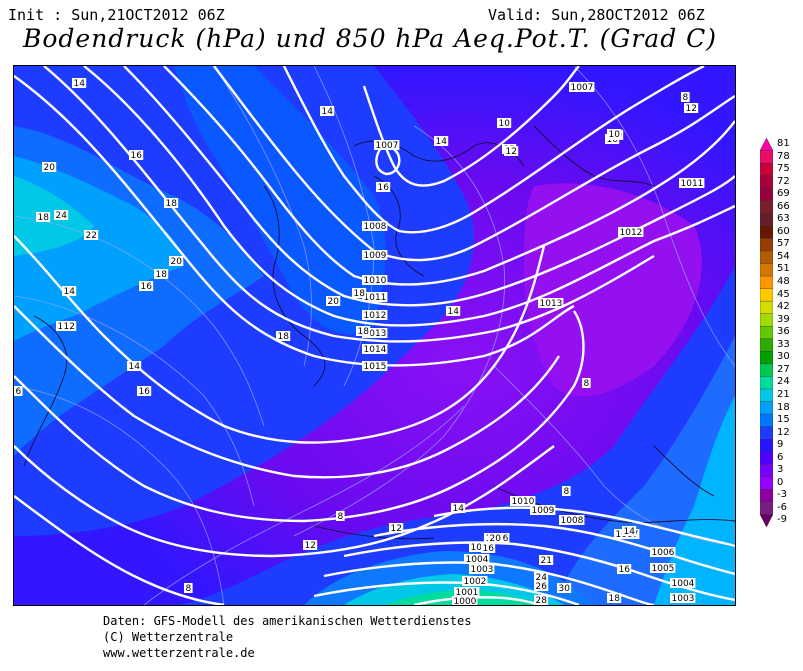 The height and width of the screenshot is (671, 803). Describe the element at coordinates (19, 392) in the screenshot. I see `temperature-label: 6` at that location.